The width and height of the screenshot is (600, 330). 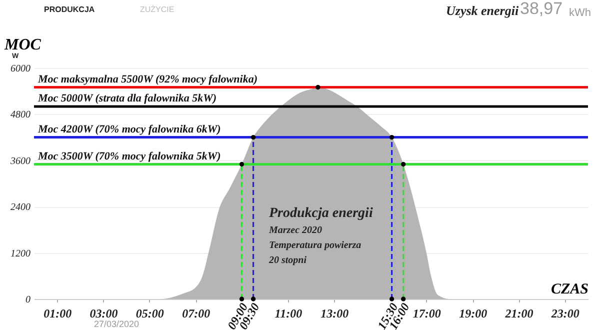 I want to click on x-tick-label: 13:00, so click(x=334, y=313).